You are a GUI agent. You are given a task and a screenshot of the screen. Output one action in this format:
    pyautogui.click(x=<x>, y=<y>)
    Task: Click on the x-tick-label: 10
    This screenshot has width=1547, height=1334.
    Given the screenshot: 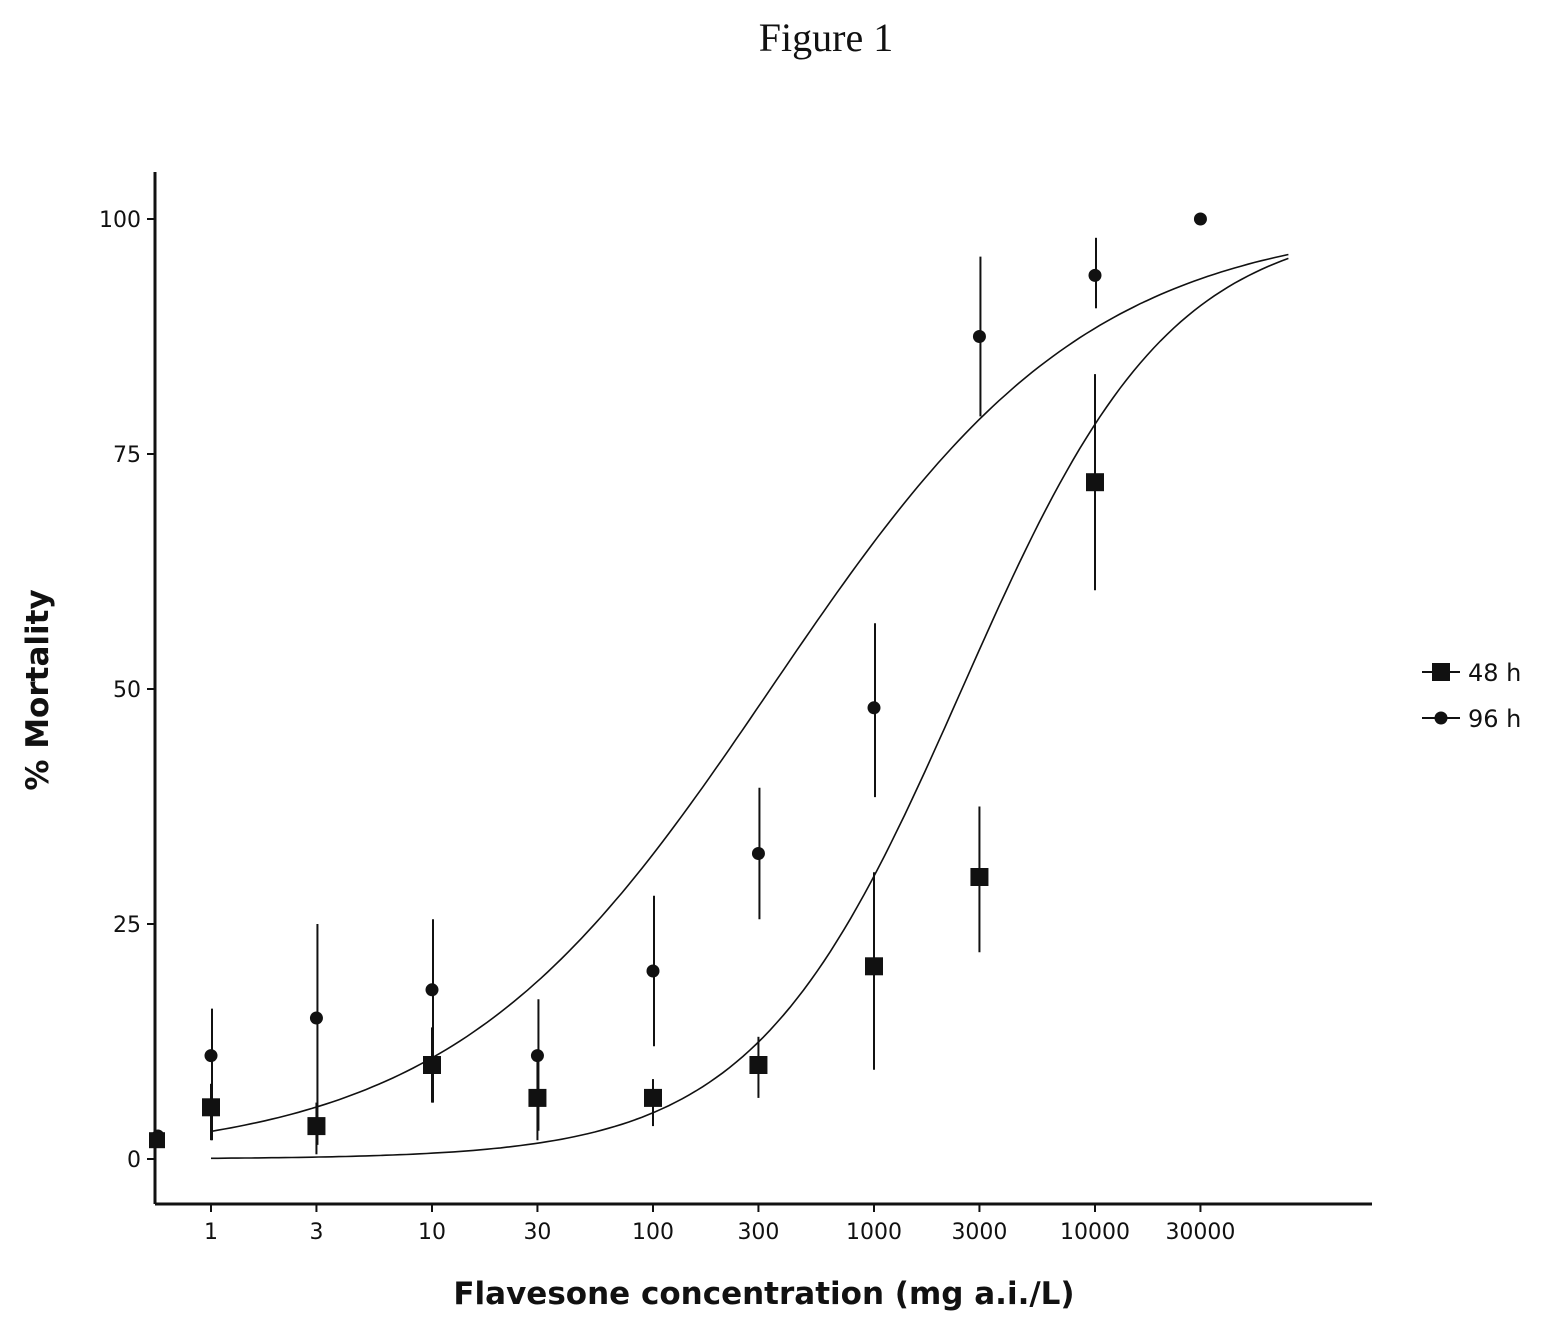 What is the action you would take?
    pyautogui.click(x=432, y=1232)
    